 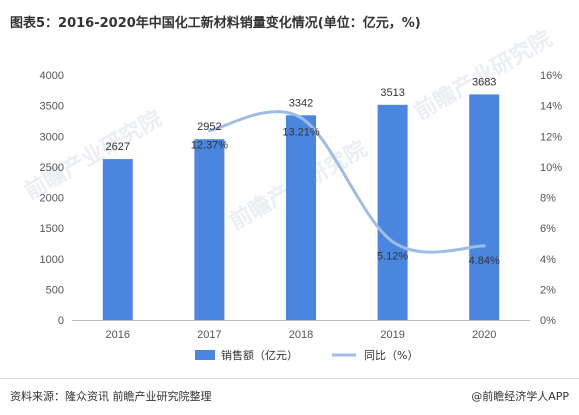 I want to click on y-right-tick-label: 8%, so click(x=548, y=199).